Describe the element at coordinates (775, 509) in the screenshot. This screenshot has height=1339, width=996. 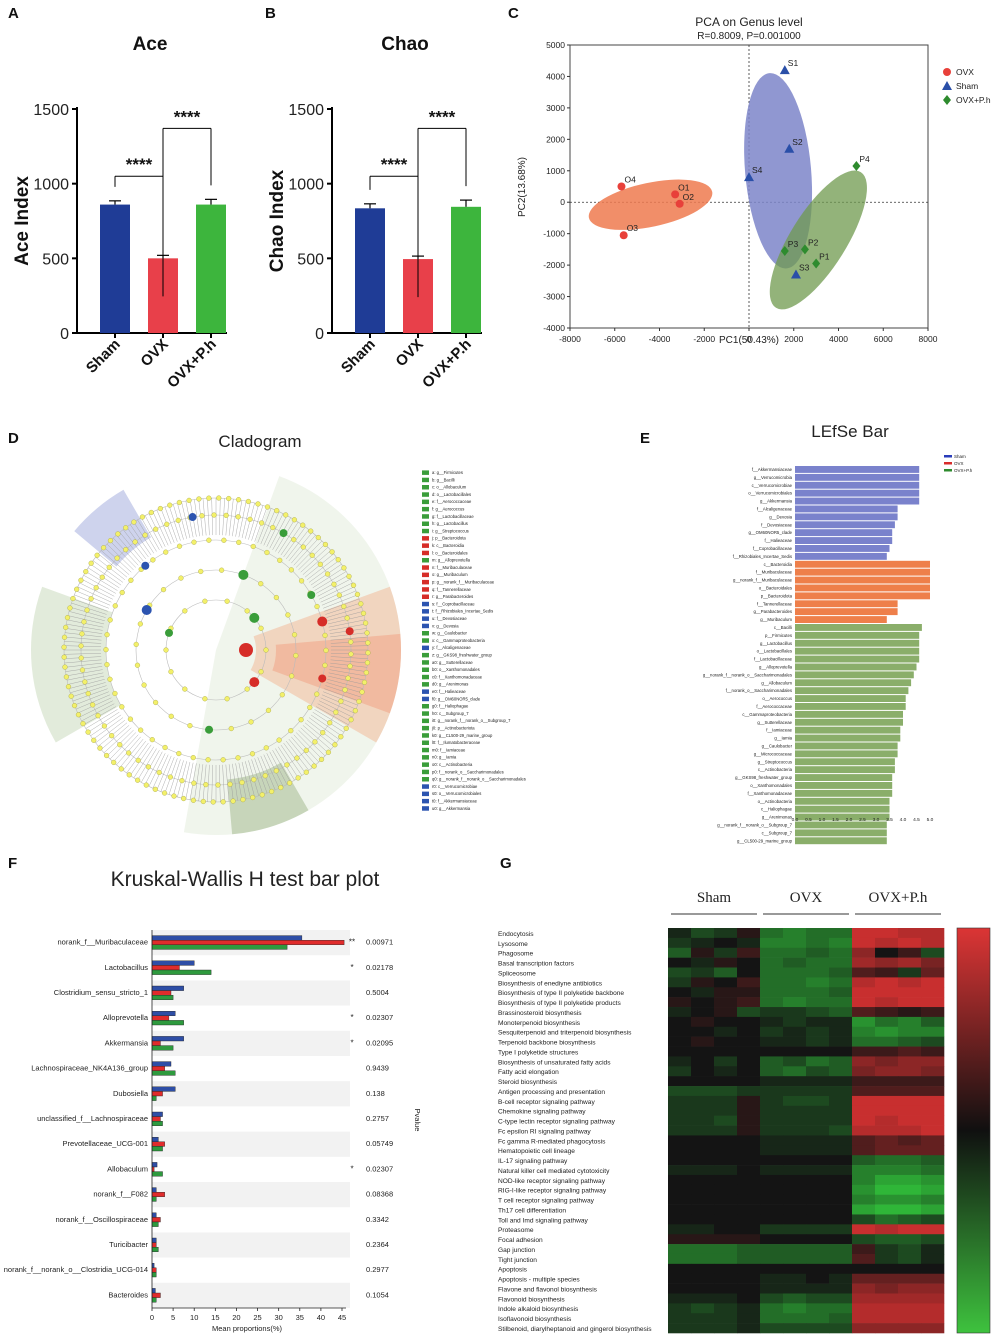
I see `lefse-label: f__Alcaligenaceae` at that location.